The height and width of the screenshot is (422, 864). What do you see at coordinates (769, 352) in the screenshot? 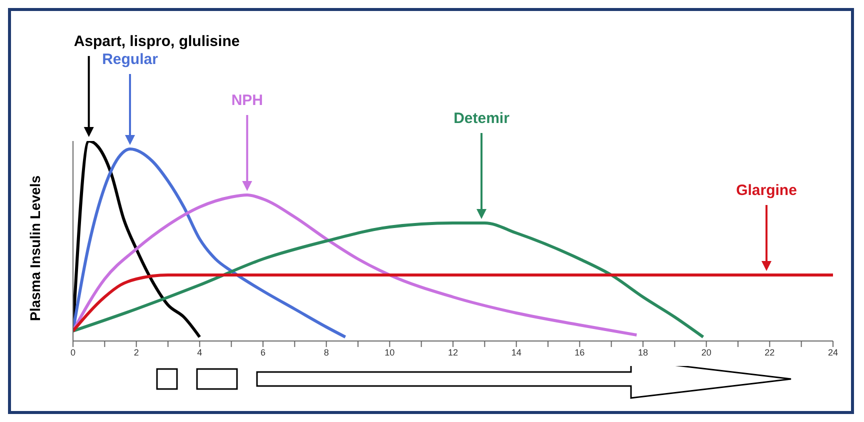
I see `x-tick-label: 22` at bounding box center [769, 352].